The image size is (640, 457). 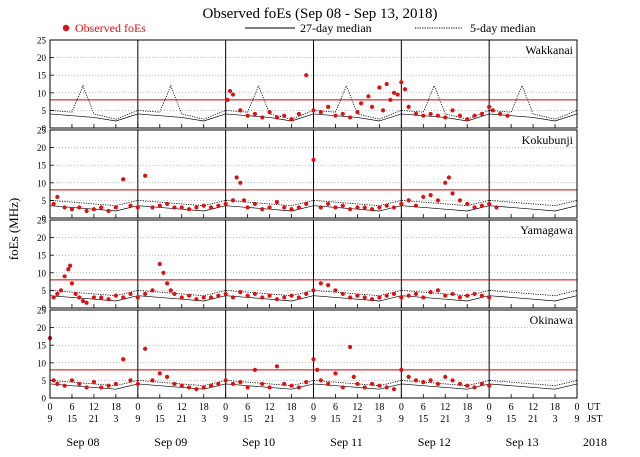 What do you see at coordinates (548, 140) in the screenshot?
I see `station-name: Kokubunji` at bounding box center [548, 140].